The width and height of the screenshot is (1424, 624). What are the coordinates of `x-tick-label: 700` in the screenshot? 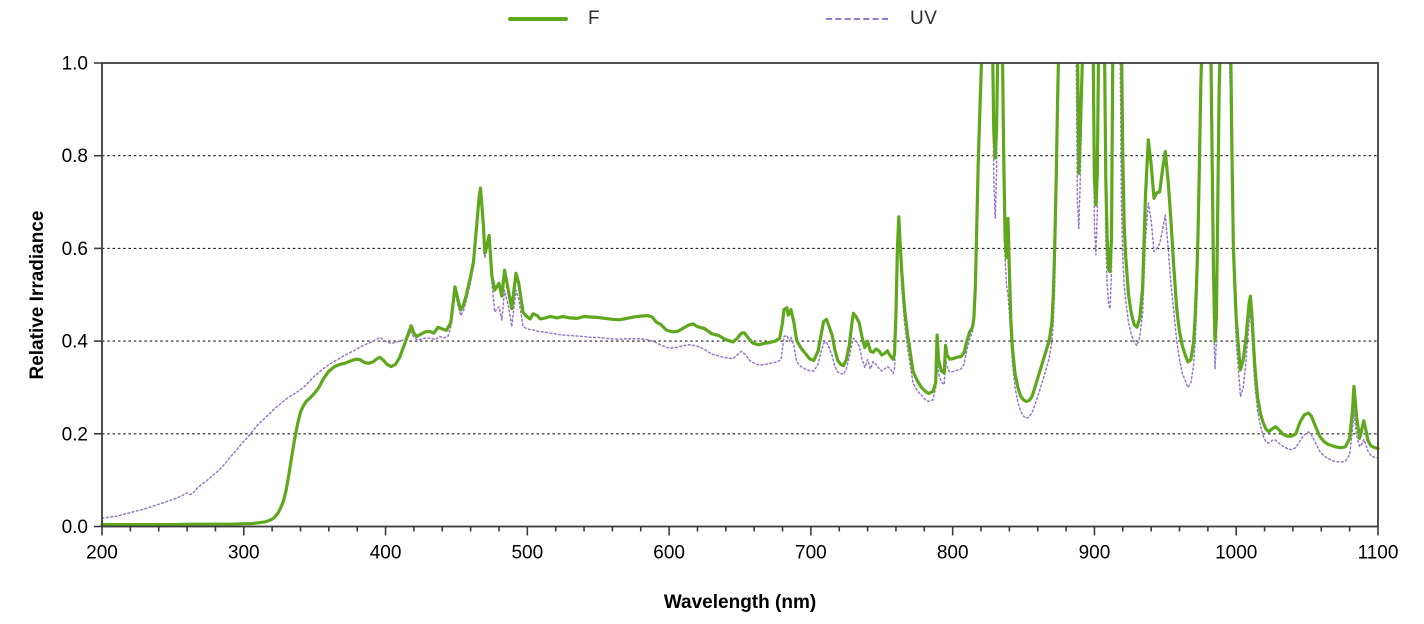 It's located at (811, 553).